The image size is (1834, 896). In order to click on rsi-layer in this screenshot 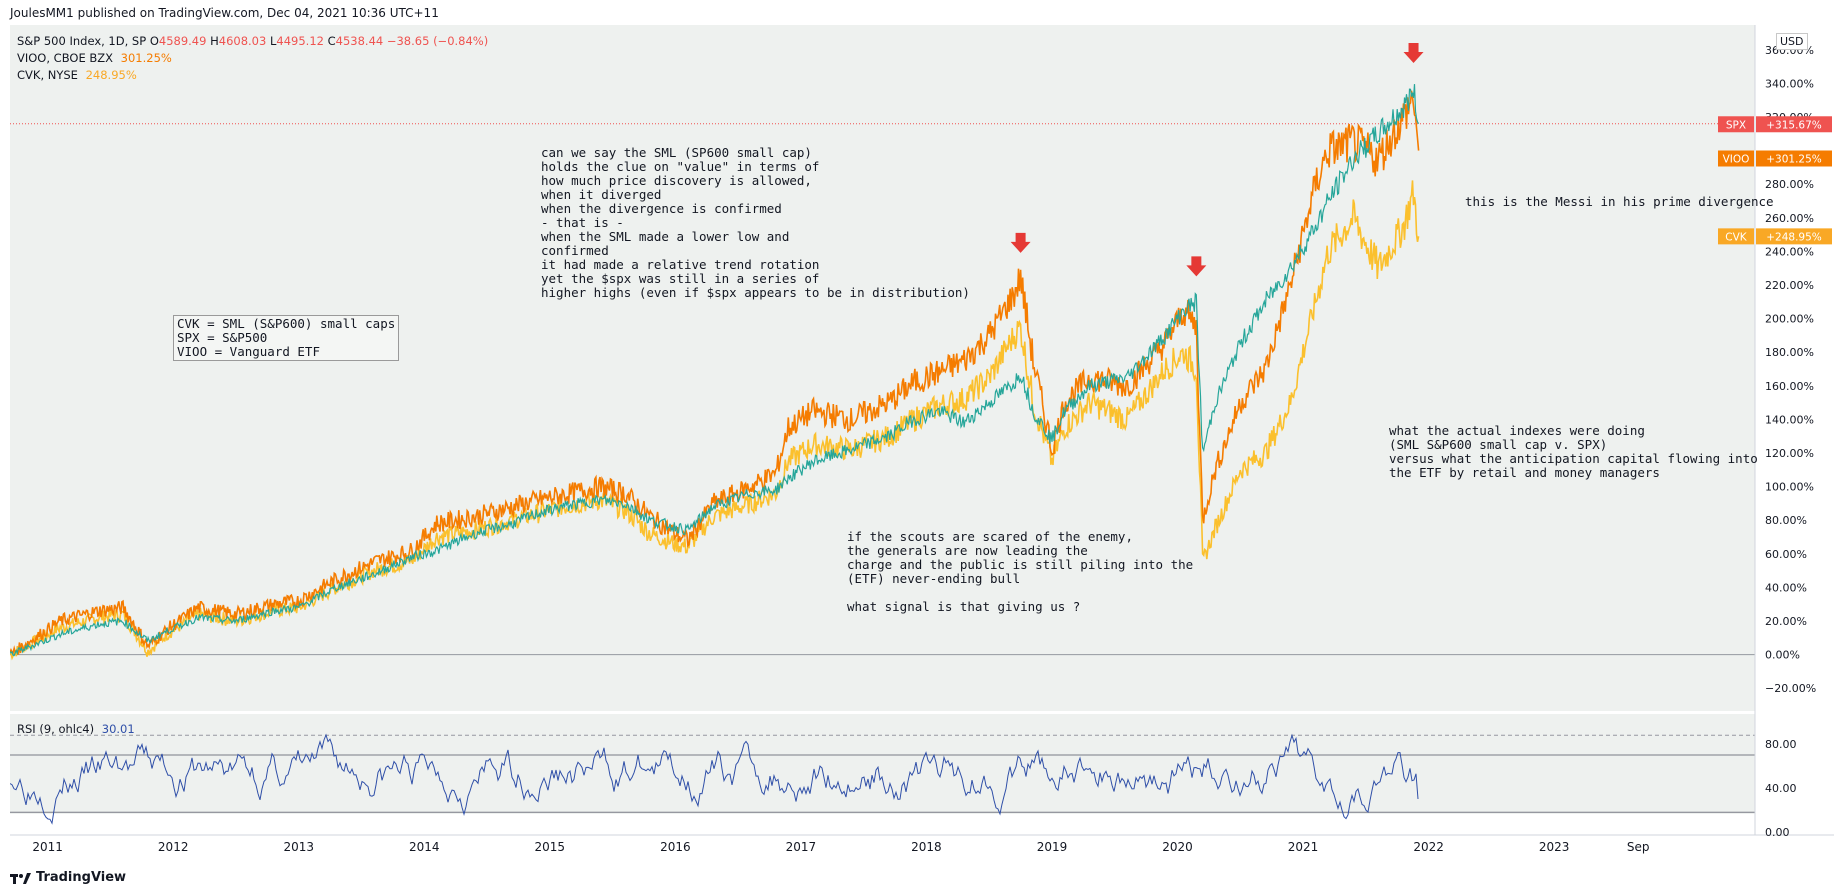, I will do `click(882, 779)`.